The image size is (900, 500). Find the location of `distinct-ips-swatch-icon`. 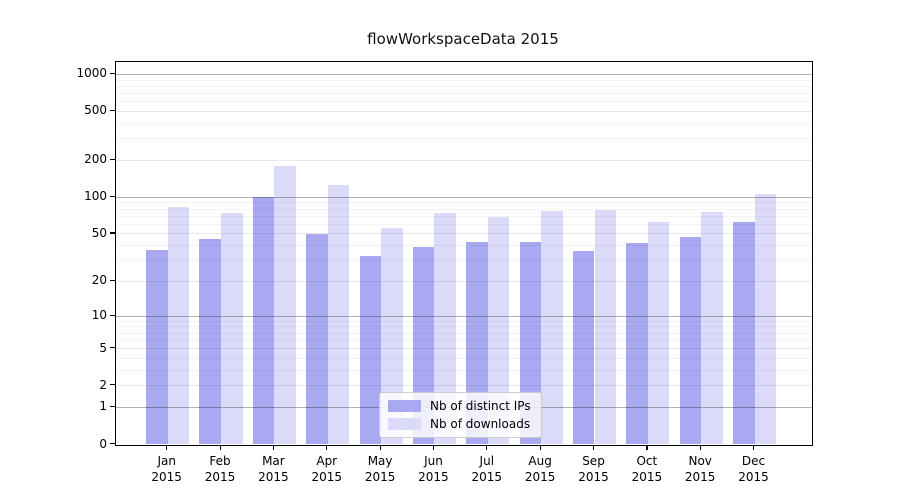

distinct-ips-swatch-icon is located at coordinates (404, 405).